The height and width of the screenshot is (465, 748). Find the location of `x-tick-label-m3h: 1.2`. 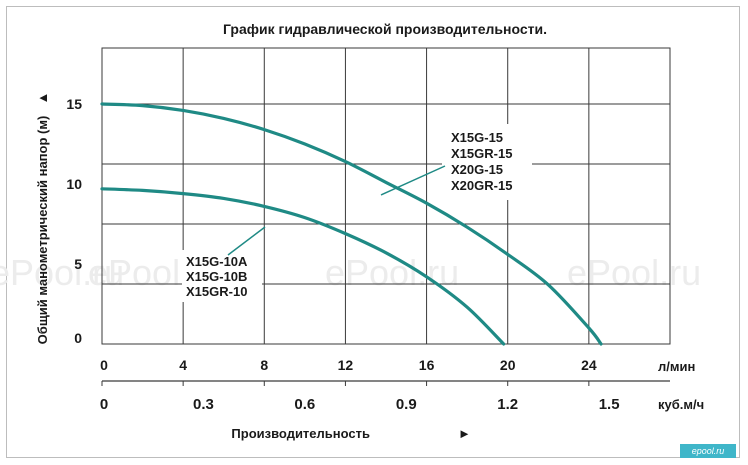

x-tick-label-m3h: 1.2 is located at coordinates (507, 404).